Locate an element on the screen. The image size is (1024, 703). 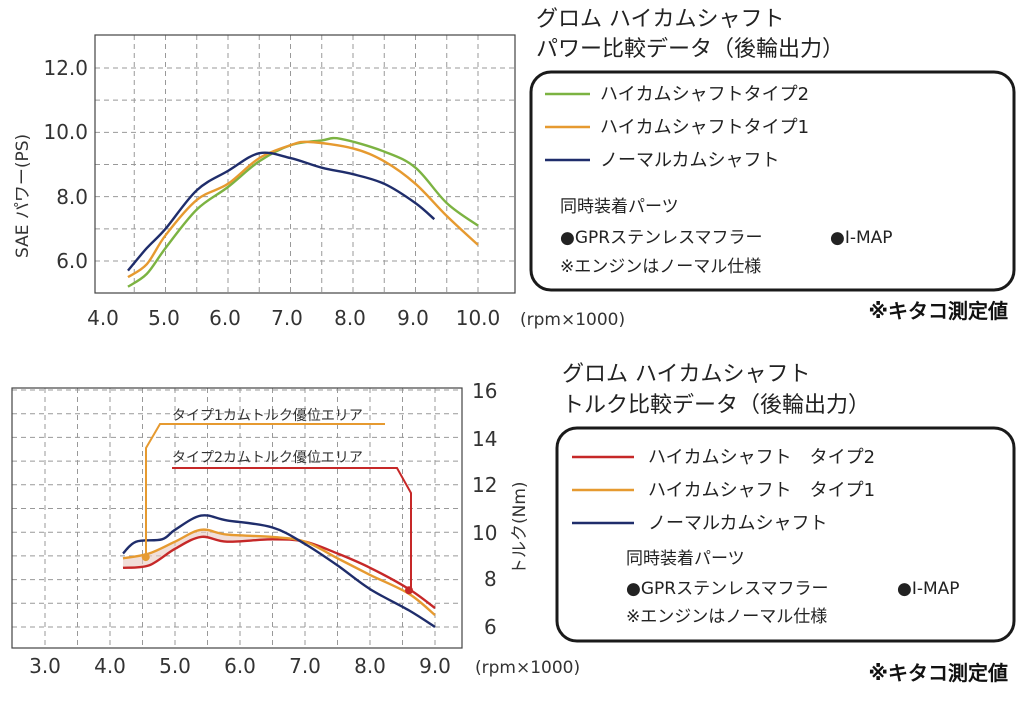
type1-advantage-area is located at coordinates (214, 548).